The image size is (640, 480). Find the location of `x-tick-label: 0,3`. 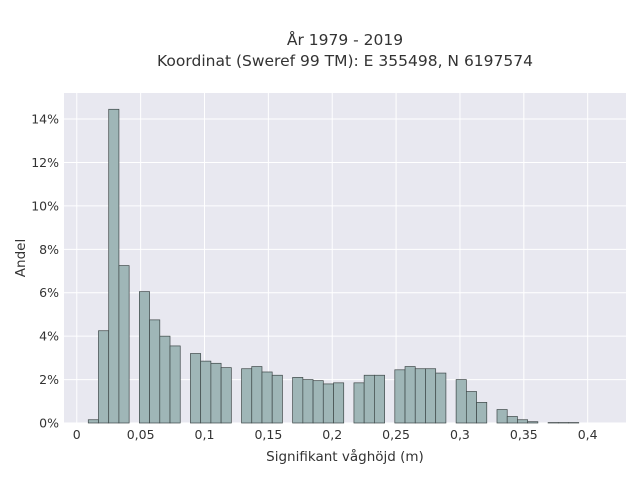

x-tick-label: 0,3 is located at coordinates (460, 434).